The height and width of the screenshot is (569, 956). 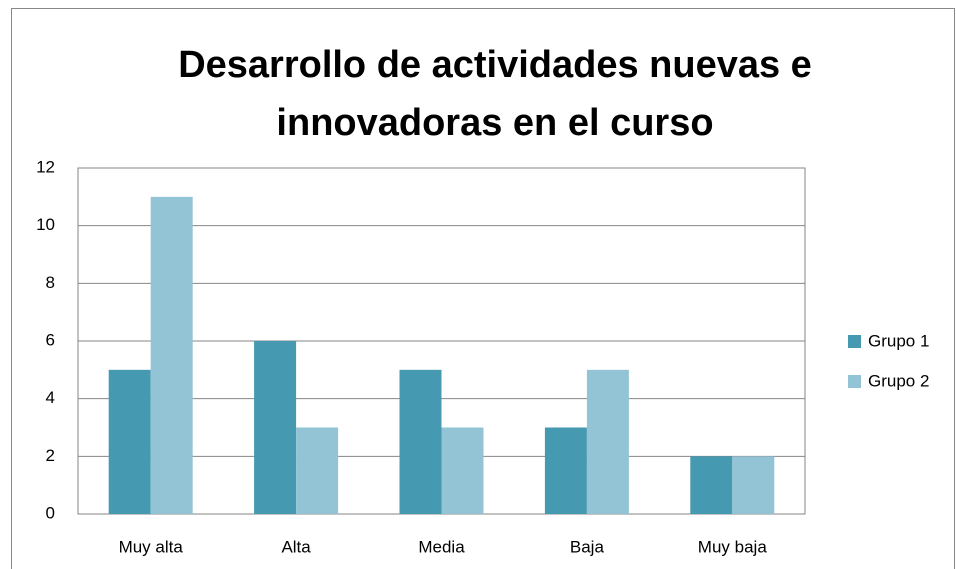 What do you see at coordinates (898, 380) in the screenshot?
I see `legend-label: Grupo 2` at bounding box center [898, 380].